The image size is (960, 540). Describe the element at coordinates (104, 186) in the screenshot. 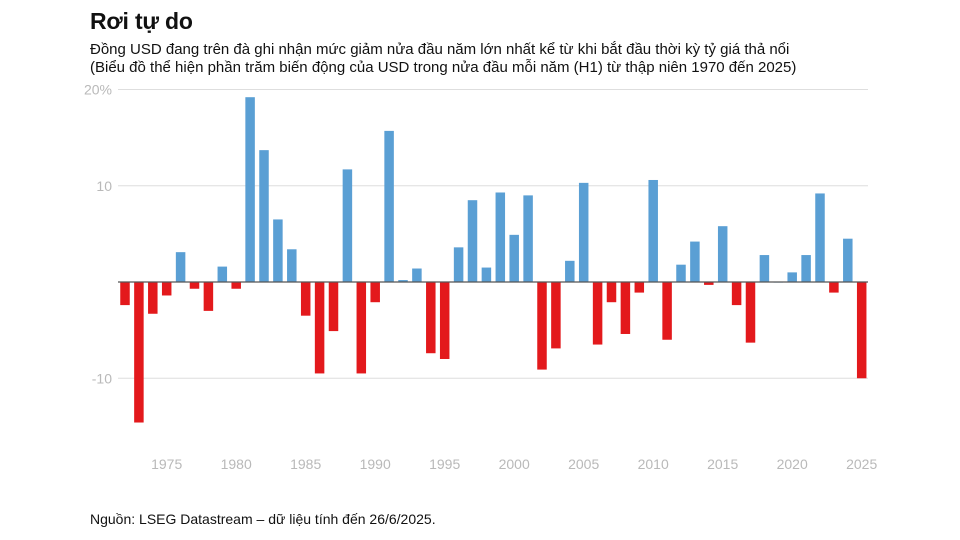

I see `y-tick-label: 10` at that location.